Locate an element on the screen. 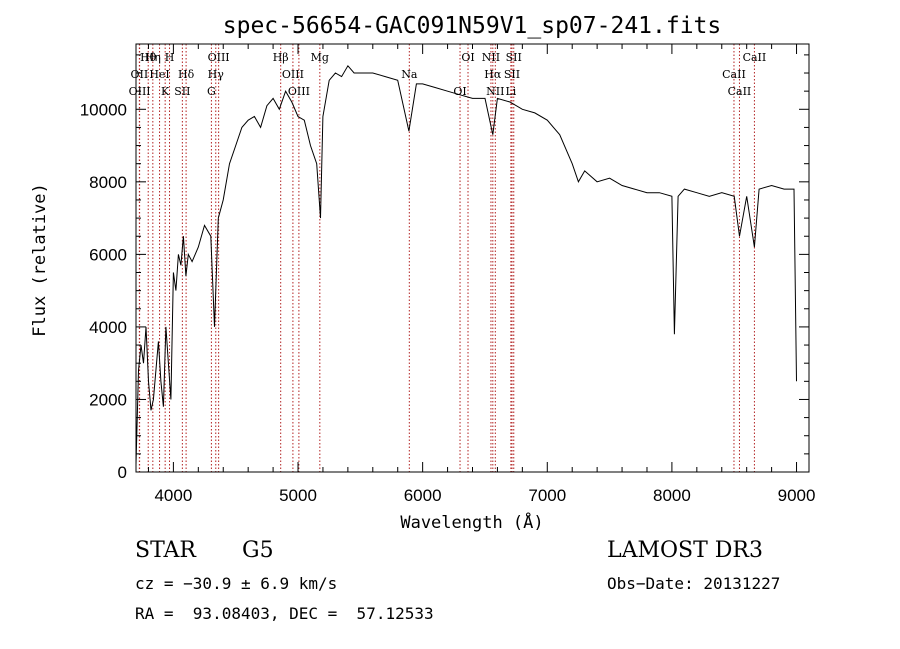  spectral-line-label: HeI is located at coordinates (159, 74).